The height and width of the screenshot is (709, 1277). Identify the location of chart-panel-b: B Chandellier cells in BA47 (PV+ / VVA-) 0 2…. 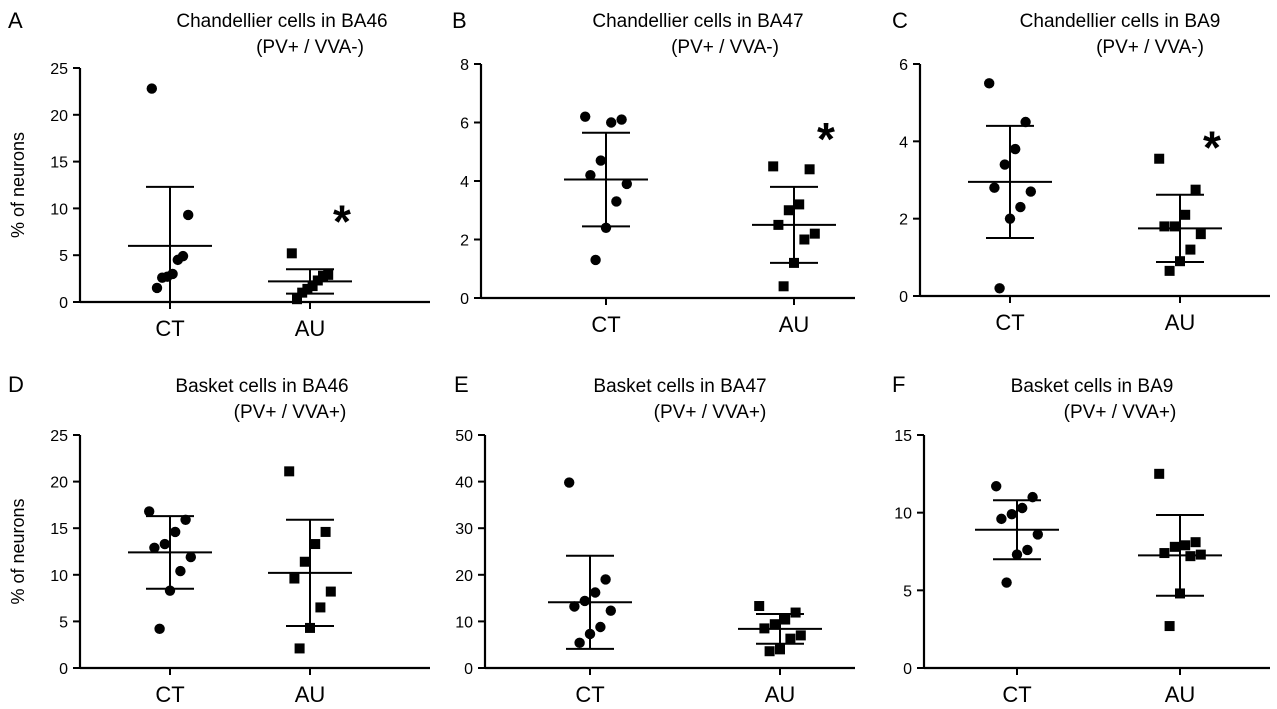
(653, 172).